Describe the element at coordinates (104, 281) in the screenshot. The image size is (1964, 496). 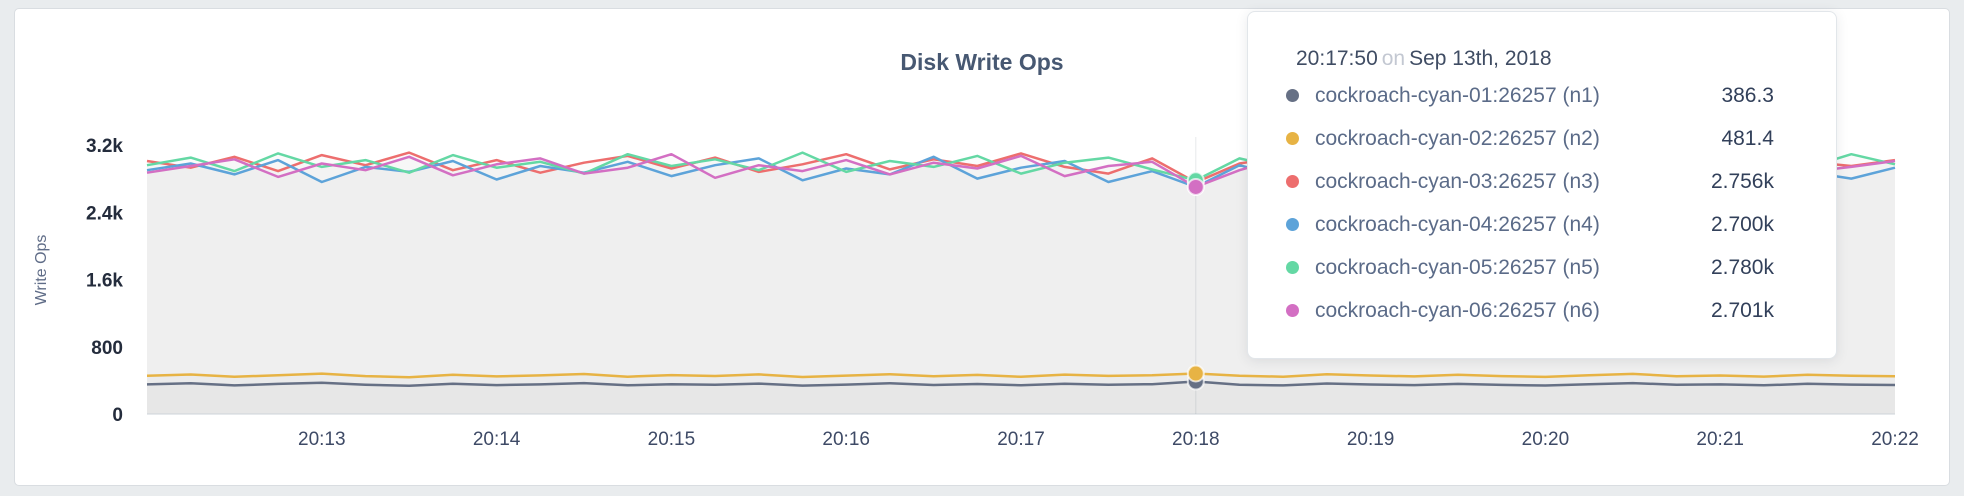
I see `y-tick-label: 1.6k` at that location.